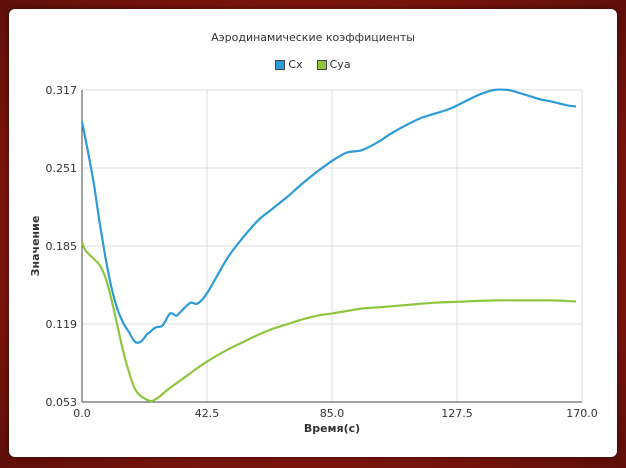 The width and height of the screenshot is (626, 468). I want to click on y-axis-label: Значение, so click(35, 246).